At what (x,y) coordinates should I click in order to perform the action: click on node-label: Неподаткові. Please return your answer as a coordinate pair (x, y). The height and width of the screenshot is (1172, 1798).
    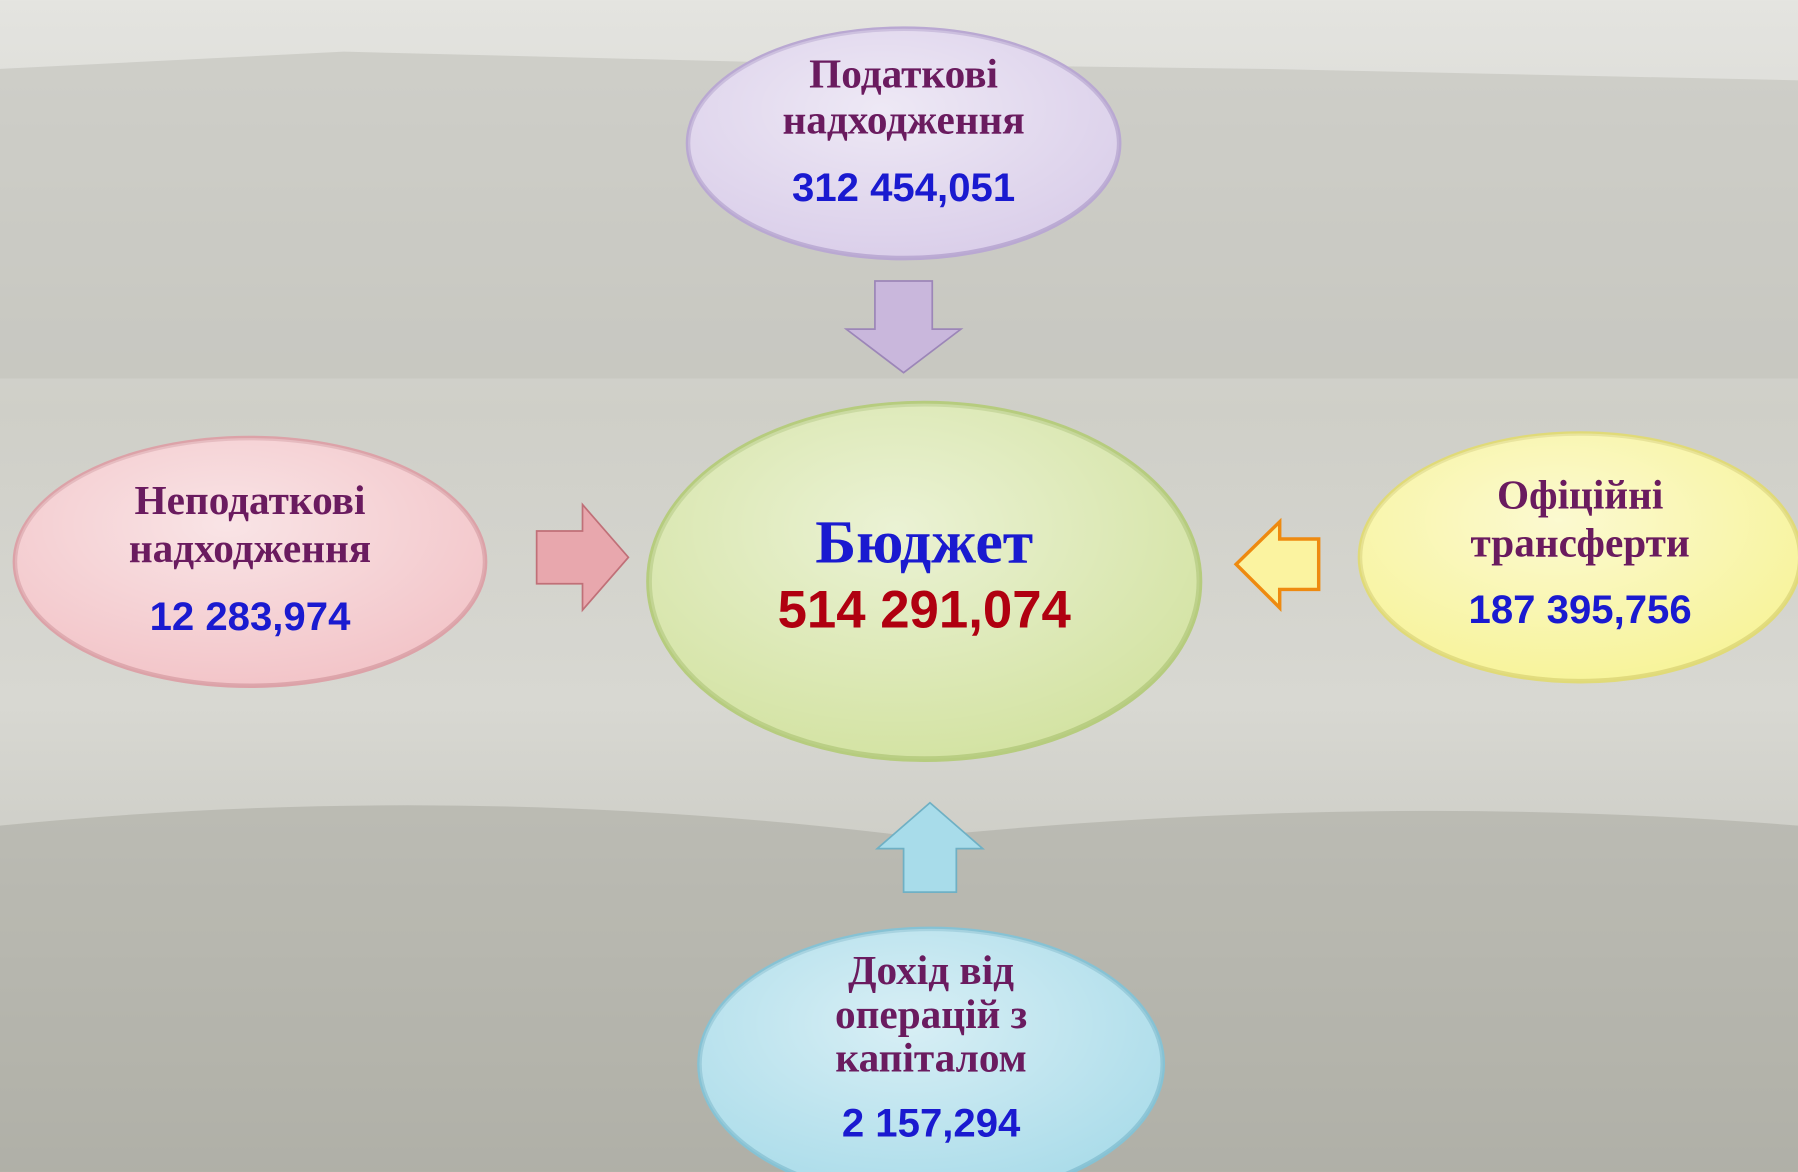
    Looking at the image, I should click on (250, 500).